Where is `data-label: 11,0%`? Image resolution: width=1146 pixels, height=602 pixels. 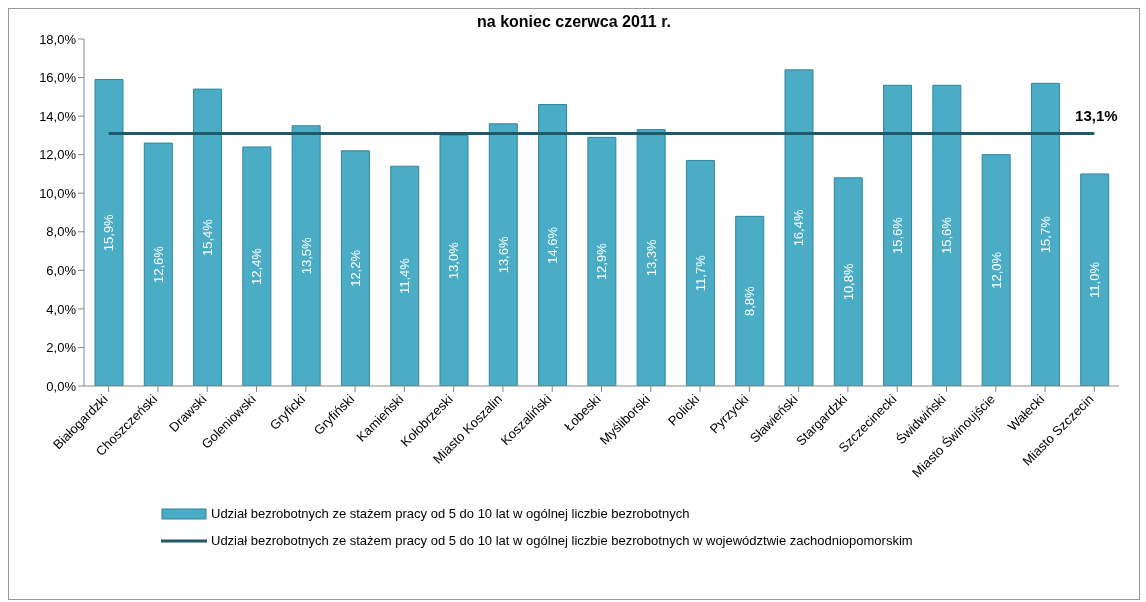 data-label: 11,0% is located at coordinates (1095, 279).